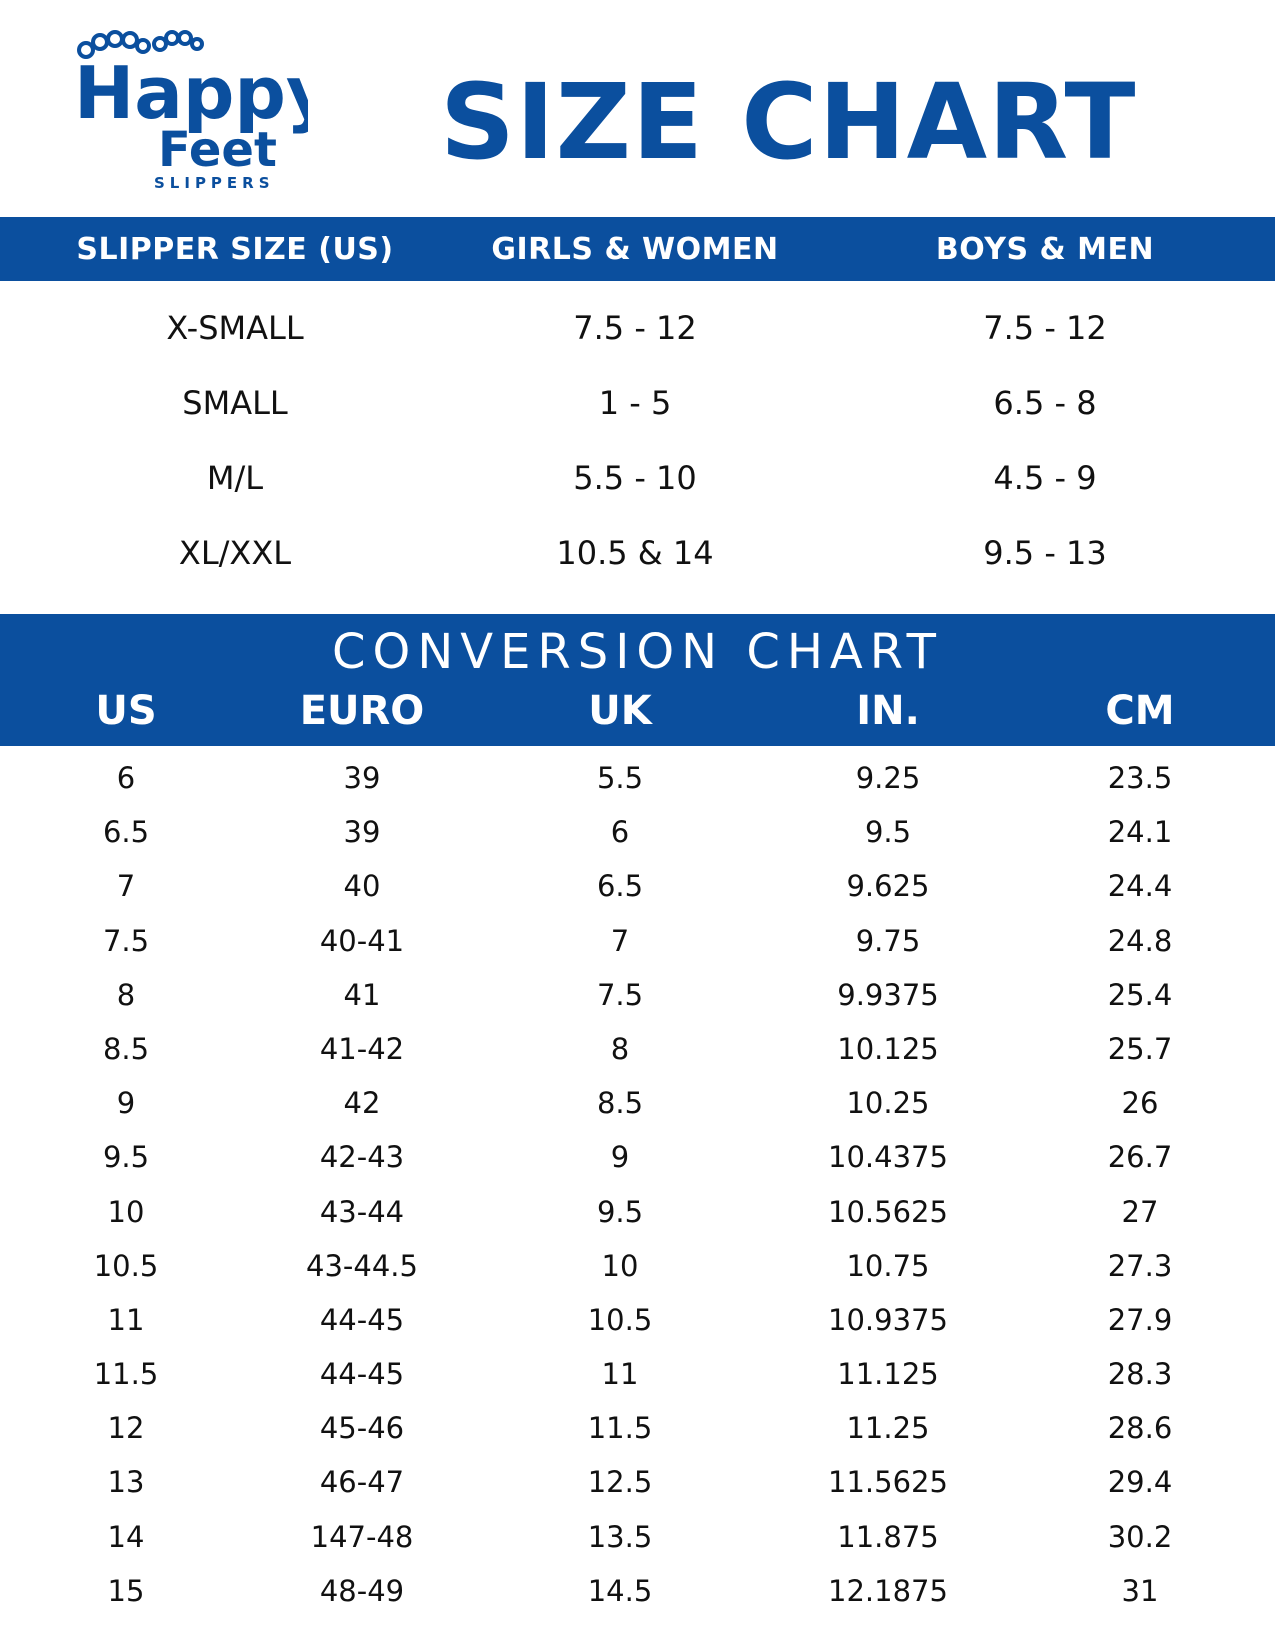 This screenshot has height=1650, width=1275. Describe the element at coordinates (888, 940) in the screenshot. I see `inches-cell: 9.75` at that location.